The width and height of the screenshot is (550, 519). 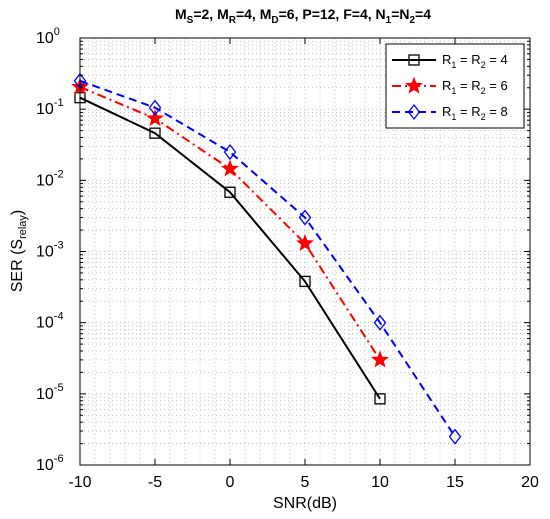 I want to click on tick-exponent: -3, so click(x=59, y=246).